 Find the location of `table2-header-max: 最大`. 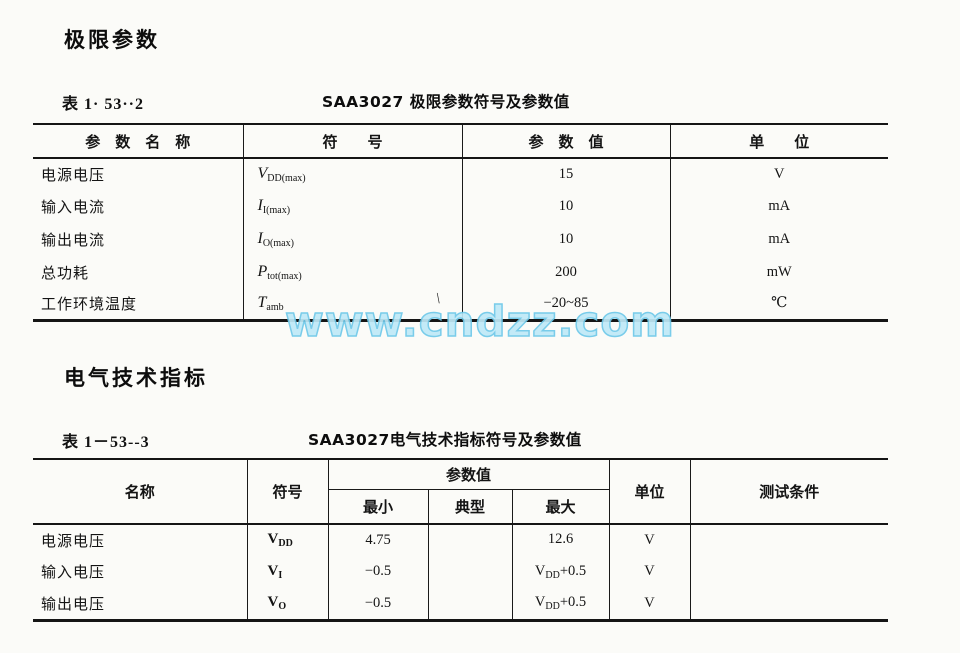

table2-header-max: 最大 is located at coordinates (560, 507).